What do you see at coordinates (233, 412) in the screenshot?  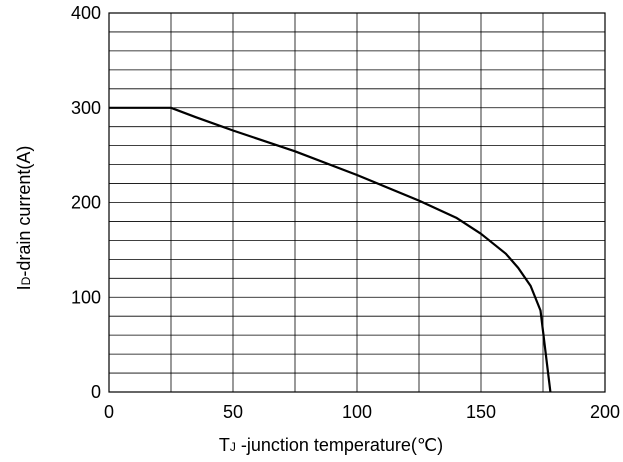 I see `x-tick-label: 50` at bounding box center [233, 412].